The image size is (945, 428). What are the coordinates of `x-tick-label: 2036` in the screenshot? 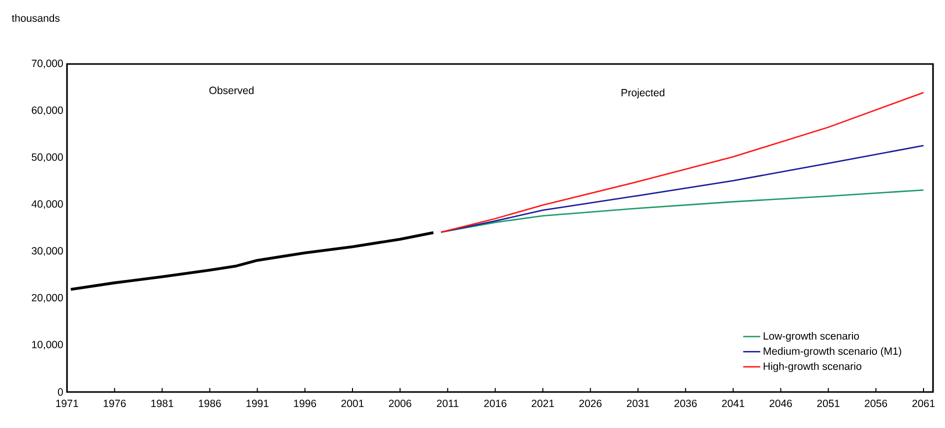 It's located at (685, 404).